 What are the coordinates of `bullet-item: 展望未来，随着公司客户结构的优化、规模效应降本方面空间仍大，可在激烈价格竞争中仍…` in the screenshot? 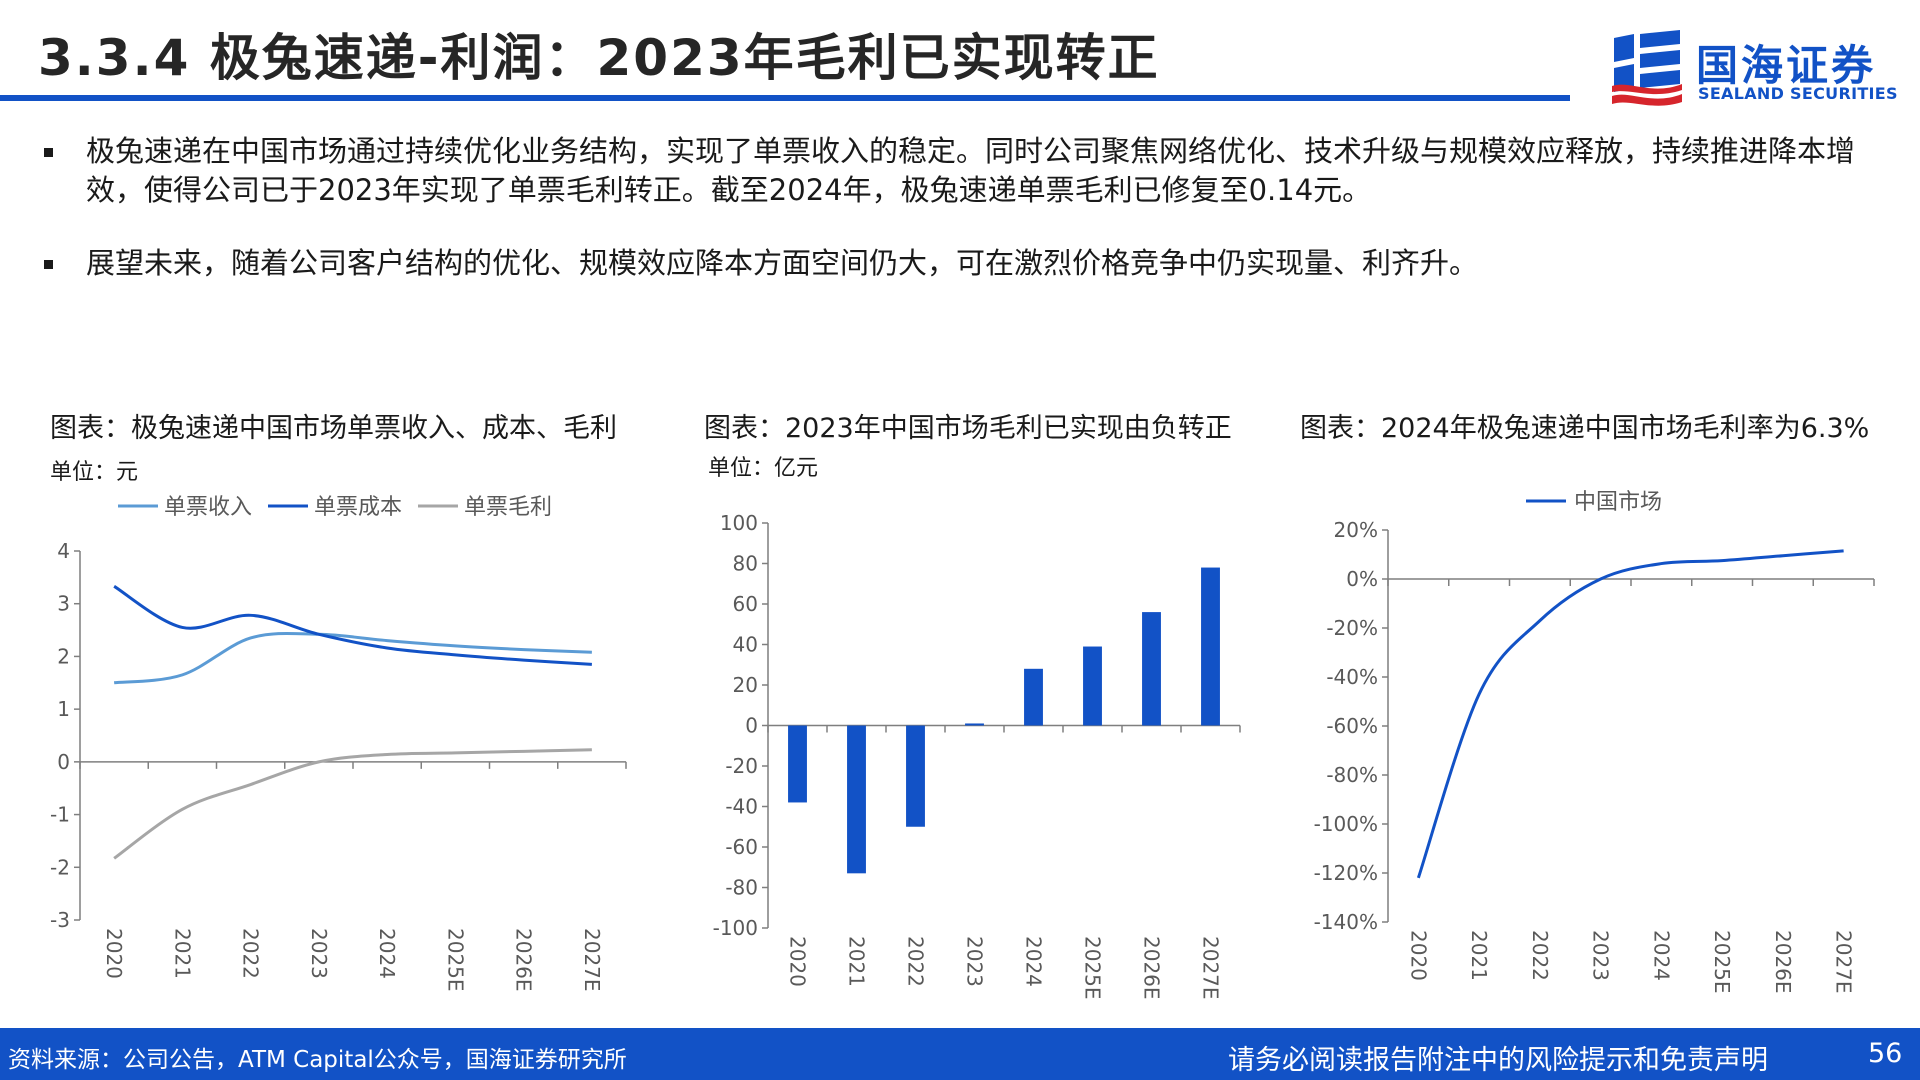 It's located at (960, 263).